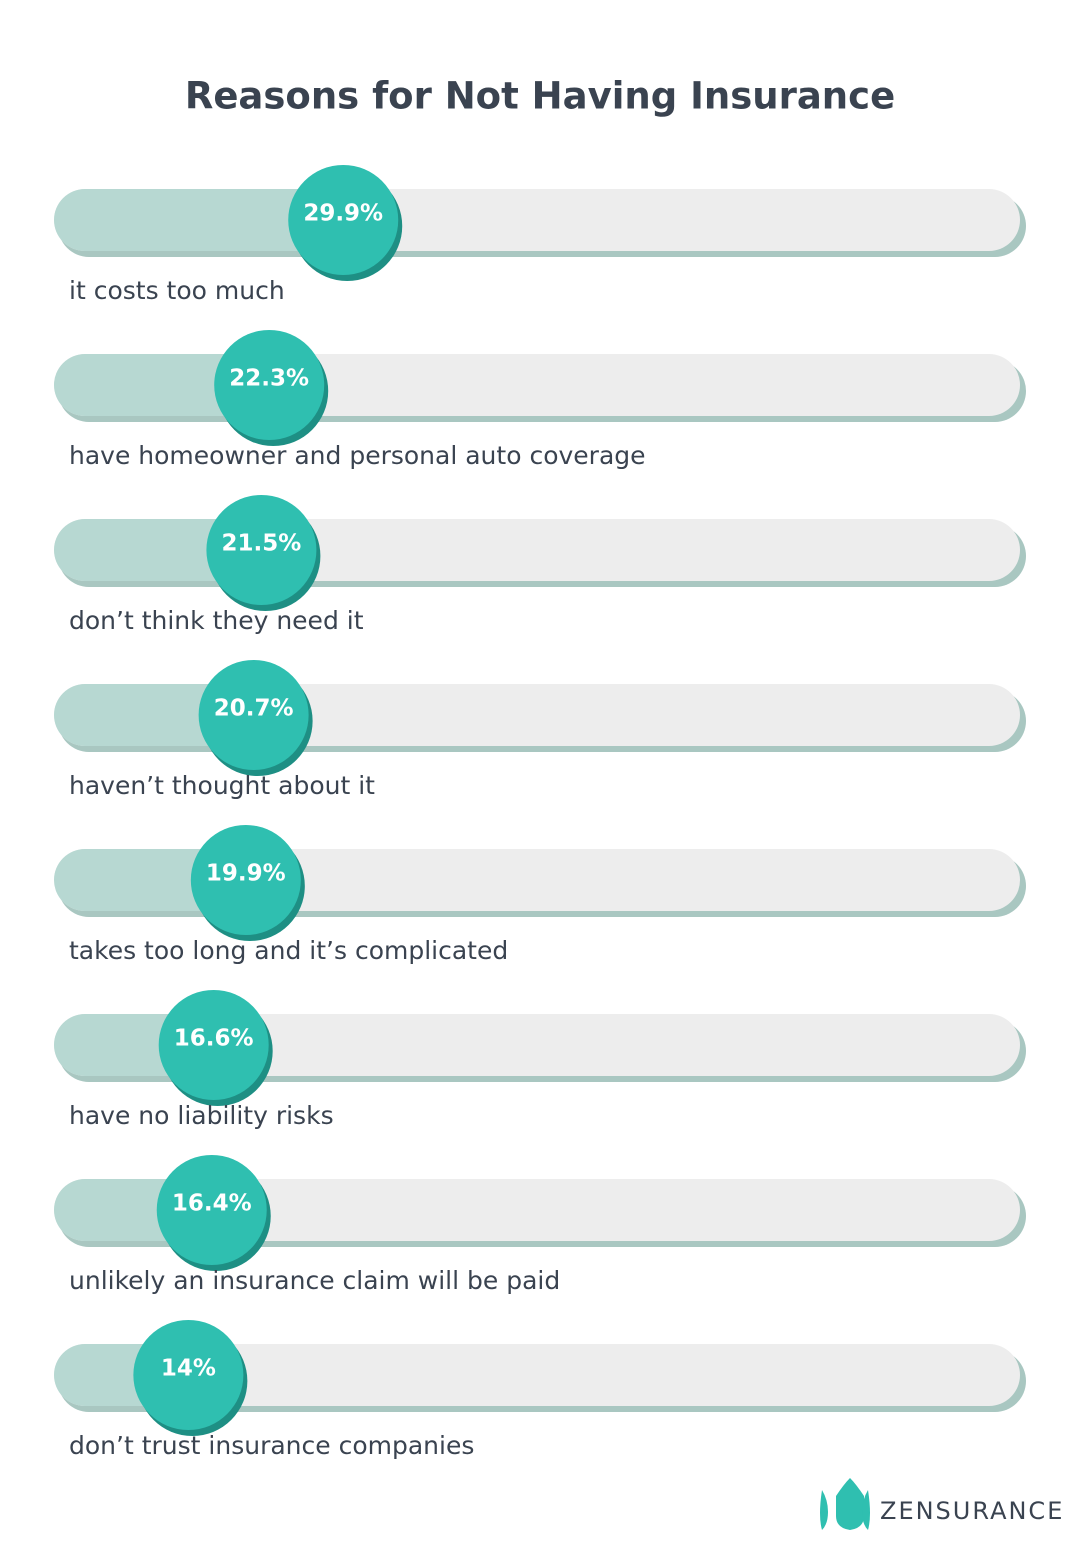  Describe the element at coordinates (269, 379) in the screenshot. I see `value-label: 22.3%` at that location.